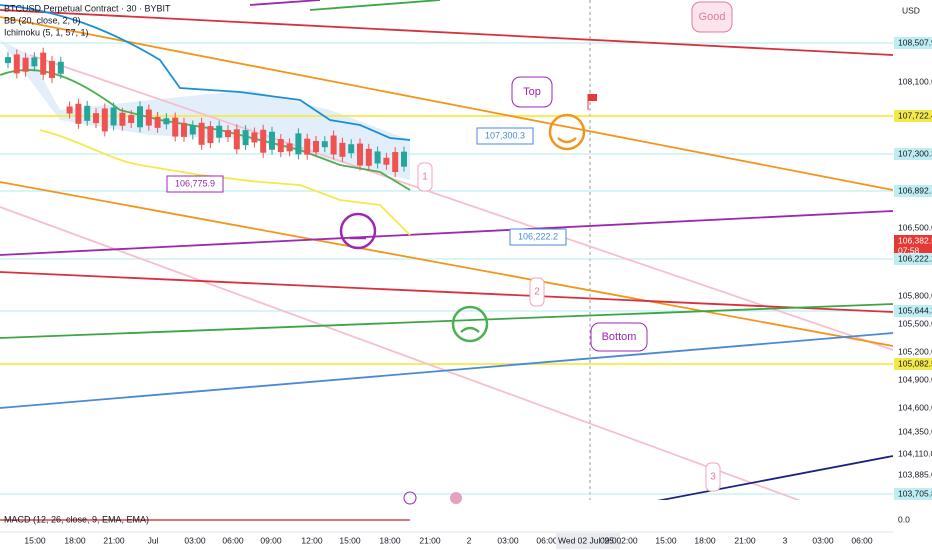 This screenshot has height=550, width=932. I want to click on price-label: 106,892.1, so click(915, 190).